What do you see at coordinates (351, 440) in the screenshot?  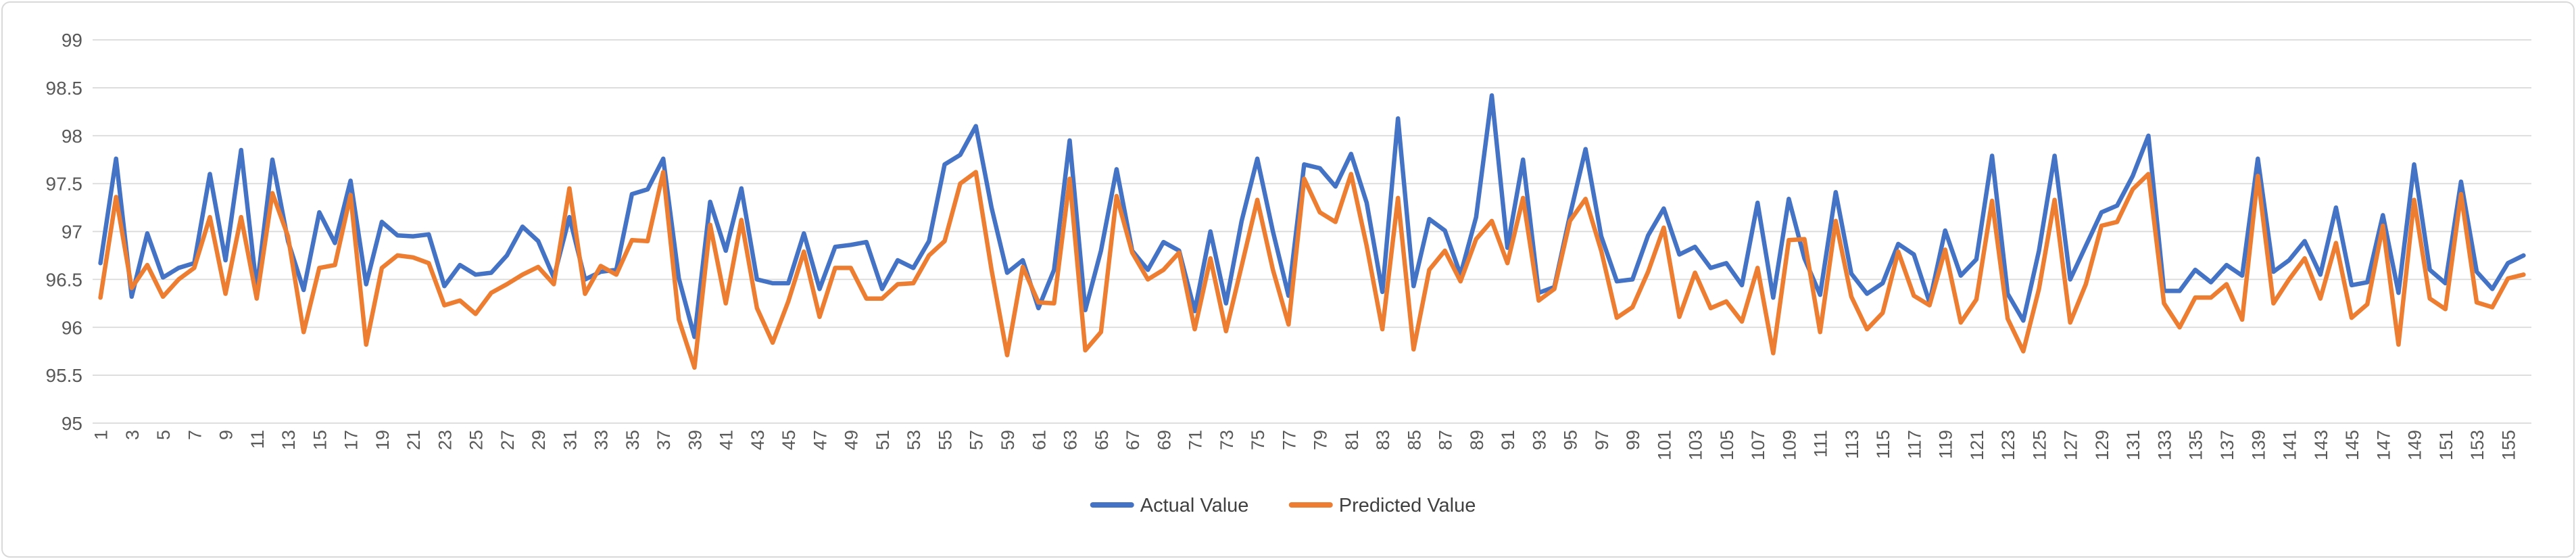 I see `x-axis-tick-label: 17` at bounding box center [351, 440].